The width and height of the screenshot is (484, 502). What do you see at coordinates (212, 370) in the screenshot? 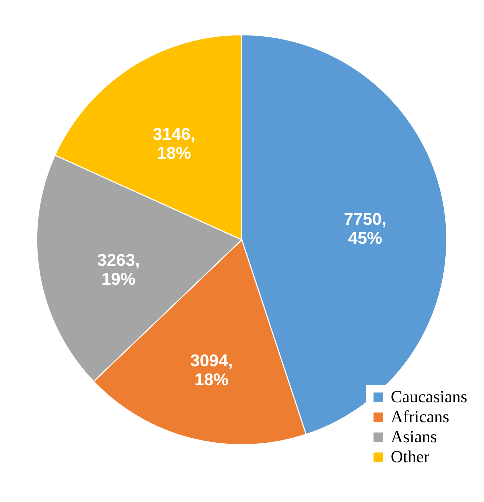
I see `data-label: 3094, 18%` at bounding box center [212, 370].